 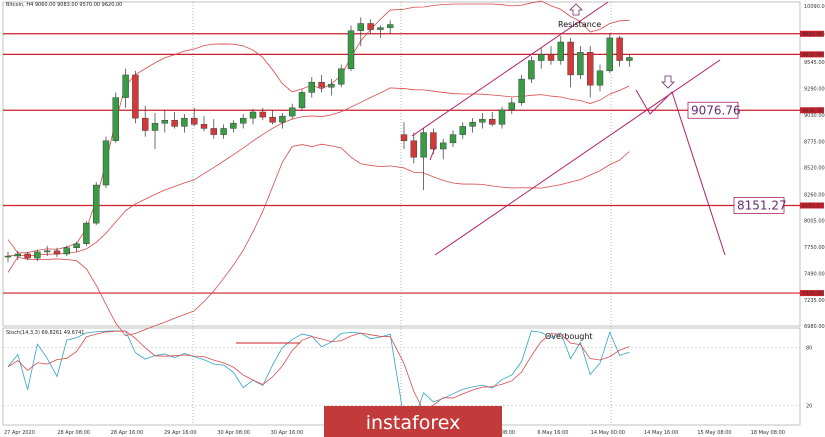 What do you see at coordinates (814, 89) in the screenshot?
I see `price-tick-label: 9290.00` at bounding box center [814, 89].